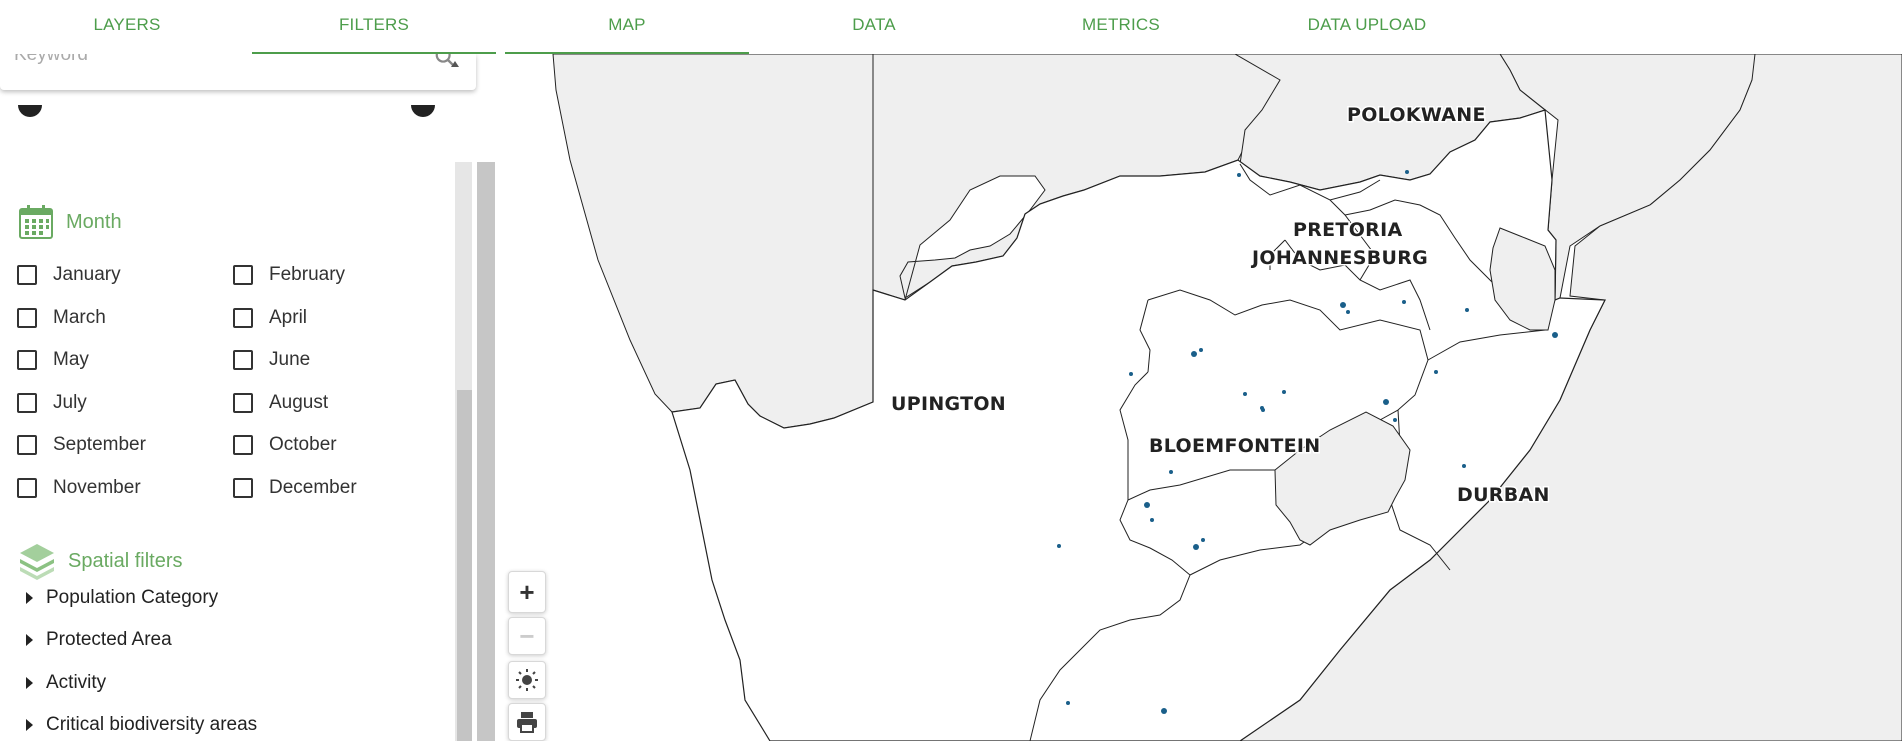  What do you see at coordinates (464, 565) in the screenshot?
I see `inner-scrollbar-thumb` at bounding box center [464, 565].